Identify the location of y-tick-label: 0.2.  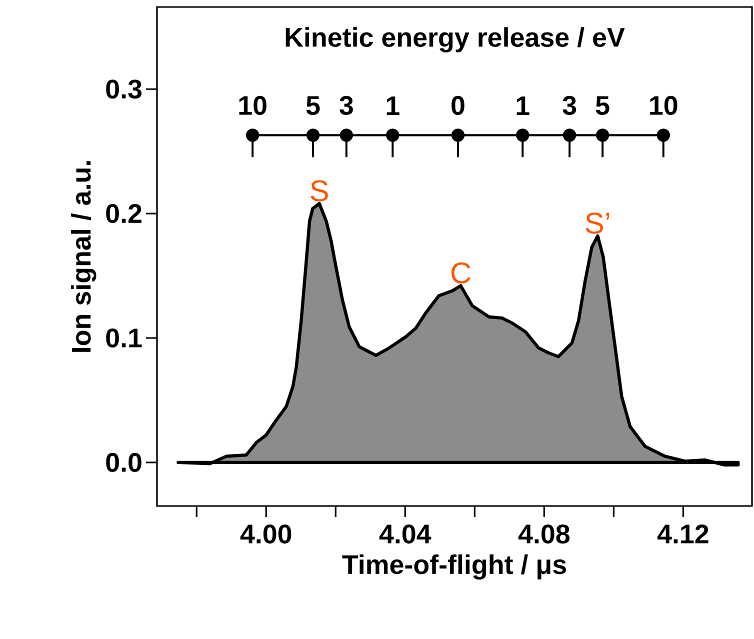
(124, 214).